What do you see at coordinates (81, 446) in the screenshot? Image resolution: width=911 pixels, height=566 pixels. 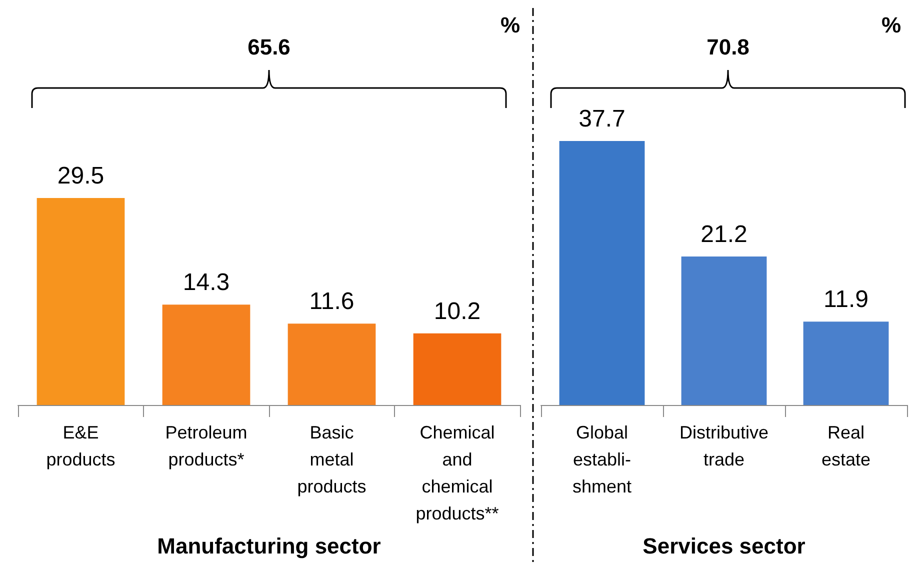 I see `x-tick-label: E&E products` at bounding box center [81, 446].